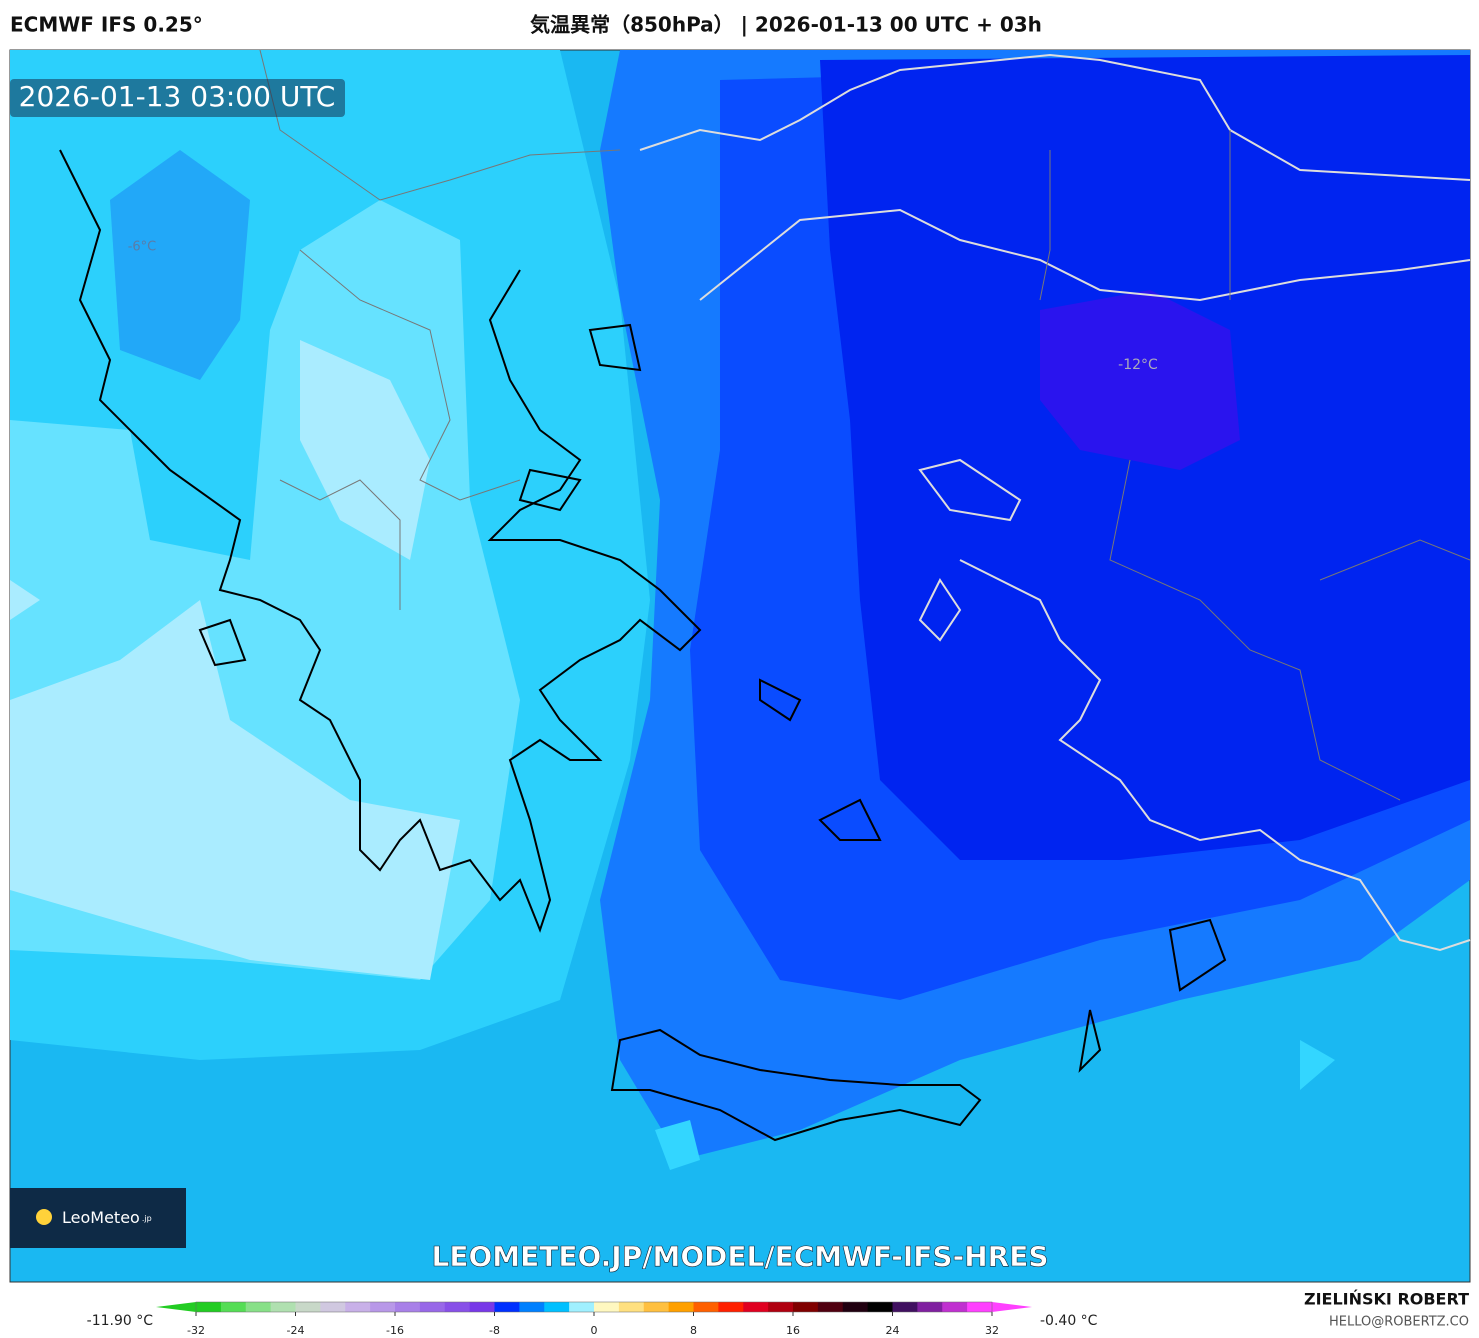 This screenshot has width=1479, height=1338. I want to click on max-value: -0.40 °C, so click(1069, 1321).